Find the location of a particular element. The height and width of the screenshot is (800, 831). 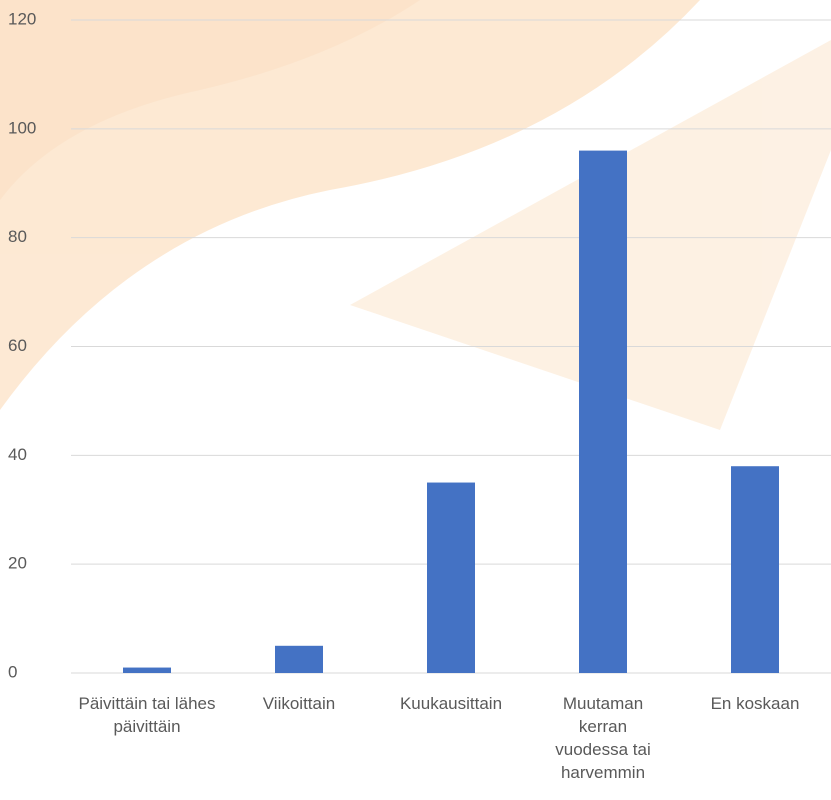

y-tick-label: 0 is located at coordinates (12, 671).